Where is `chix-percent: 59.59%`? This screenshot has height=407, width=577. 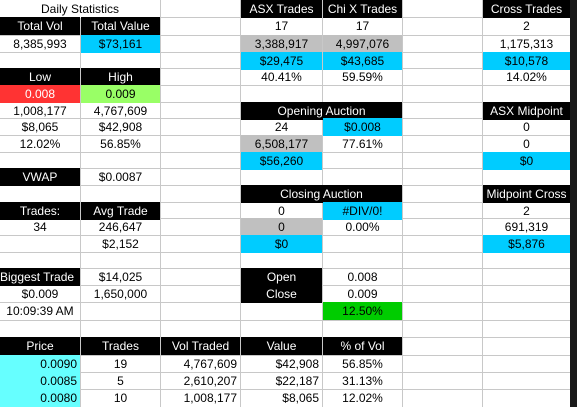
chix-percent: 59.59% is located at coordinates (362, 77).